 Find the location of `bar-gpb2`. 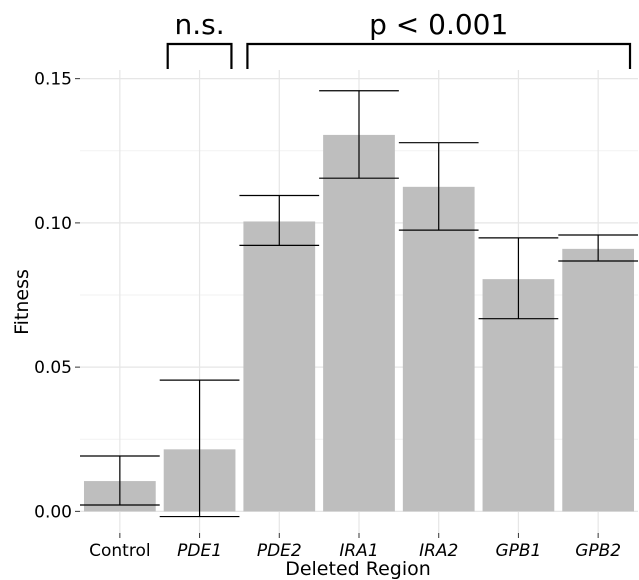

bar-gpb2 is located at coordinates (598, 380).